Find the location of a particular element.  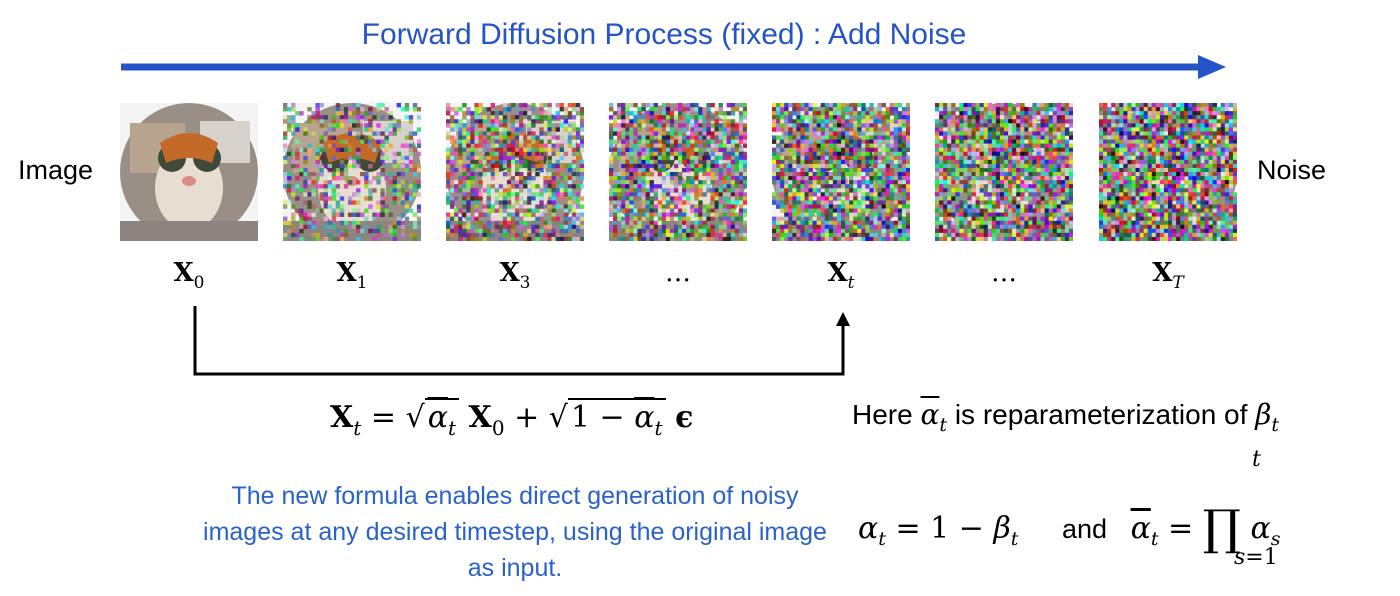

formula-x0: X is located at coordinates (480, 417).